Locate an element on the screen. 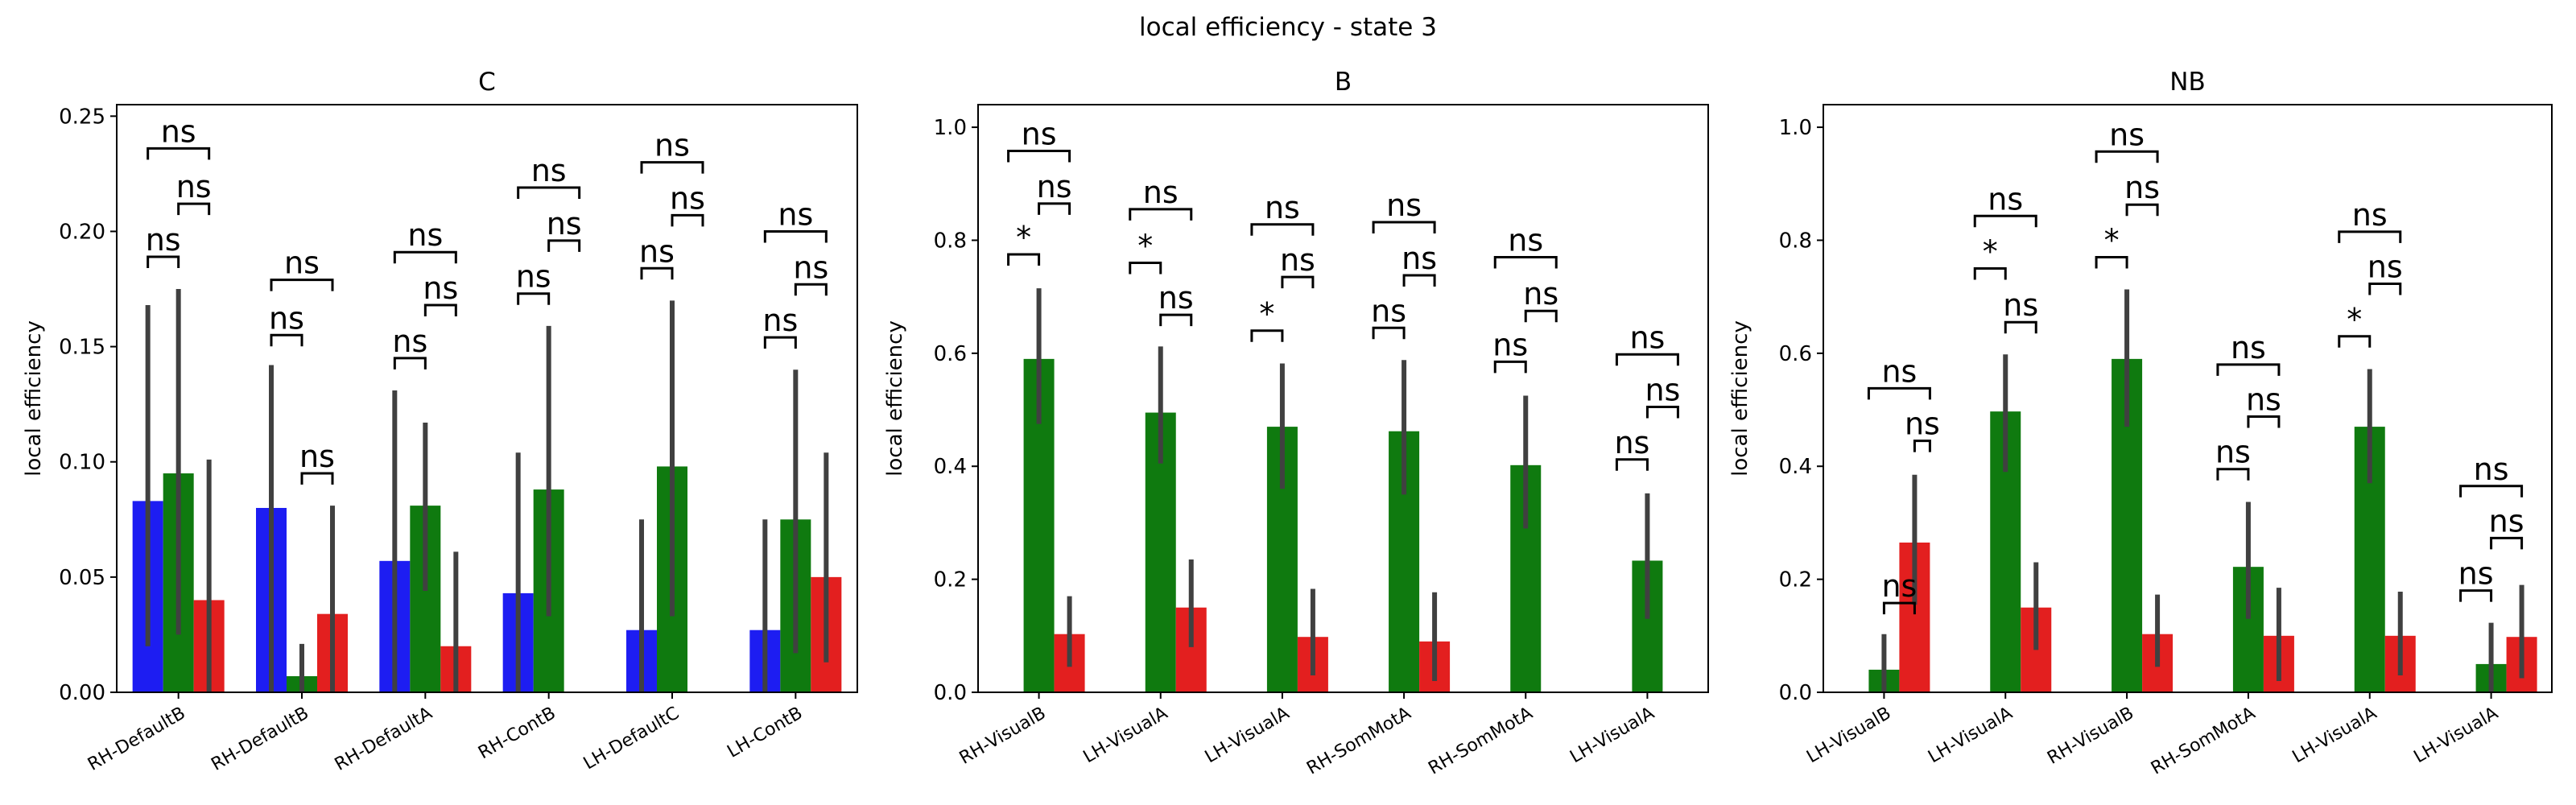 The width and height of the screenshot is (2576, 805). y-tick-label: 0.15 is located at coordinates (82, 348).